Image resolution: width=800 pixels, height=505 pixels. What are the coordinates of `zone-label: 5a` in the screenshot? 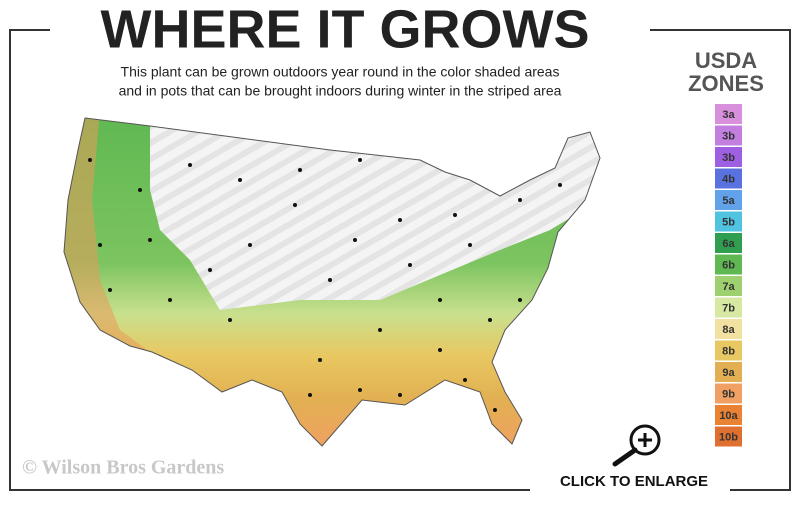 It's located at (728, 201).